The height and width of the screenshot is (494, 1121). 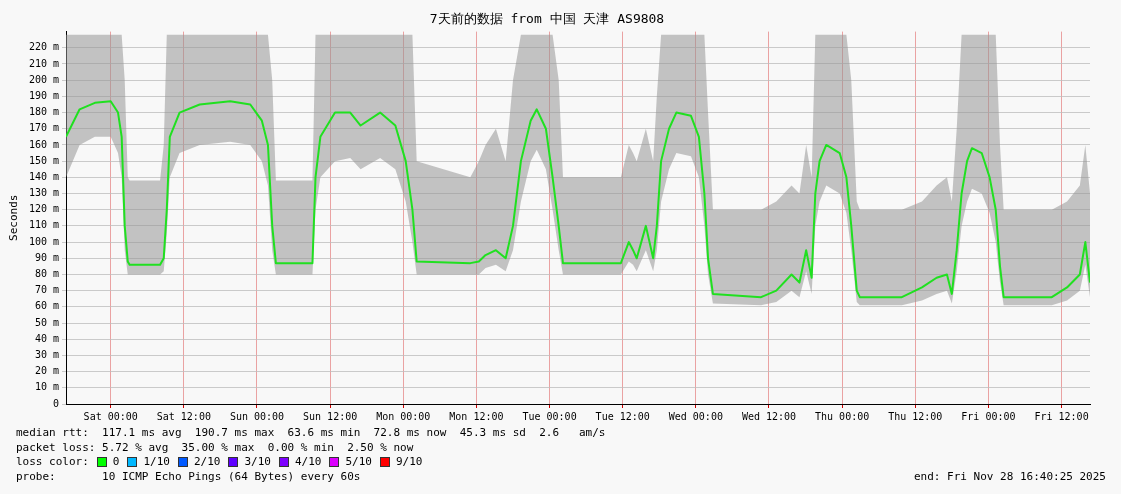 What do you see at coordinates (207, 462) in the screenshot?
I see `text: 2/10` at bounding box center [207, 462].